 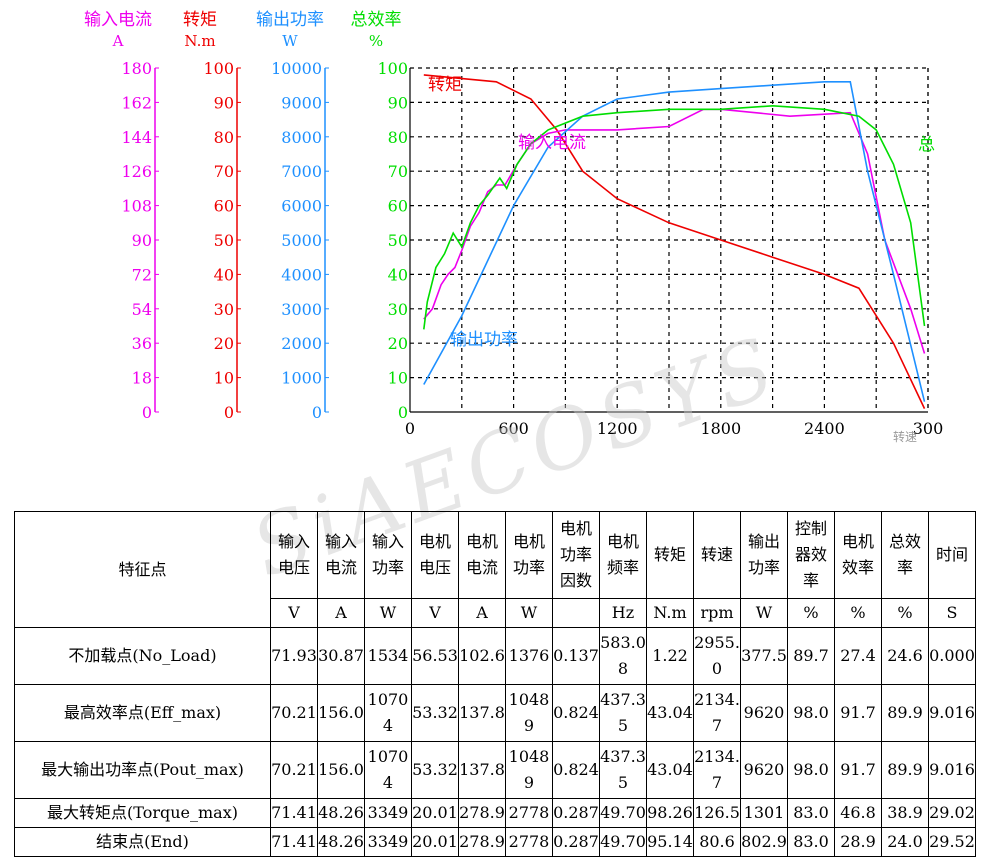 I want to click on axis-tick-label: 144, so click(x=136, y=137).